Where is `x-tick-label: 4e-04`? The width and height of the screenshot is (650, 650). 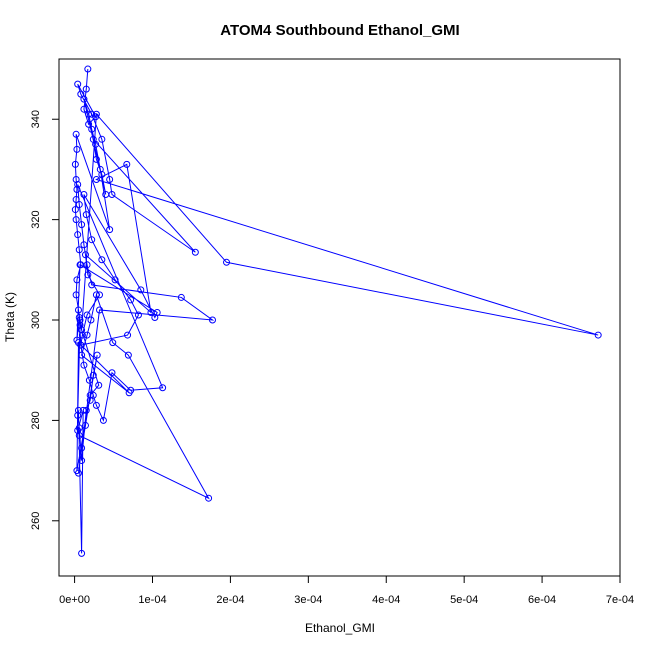
x-tick-label: 4e-04 is located at coordinates (386, 600).